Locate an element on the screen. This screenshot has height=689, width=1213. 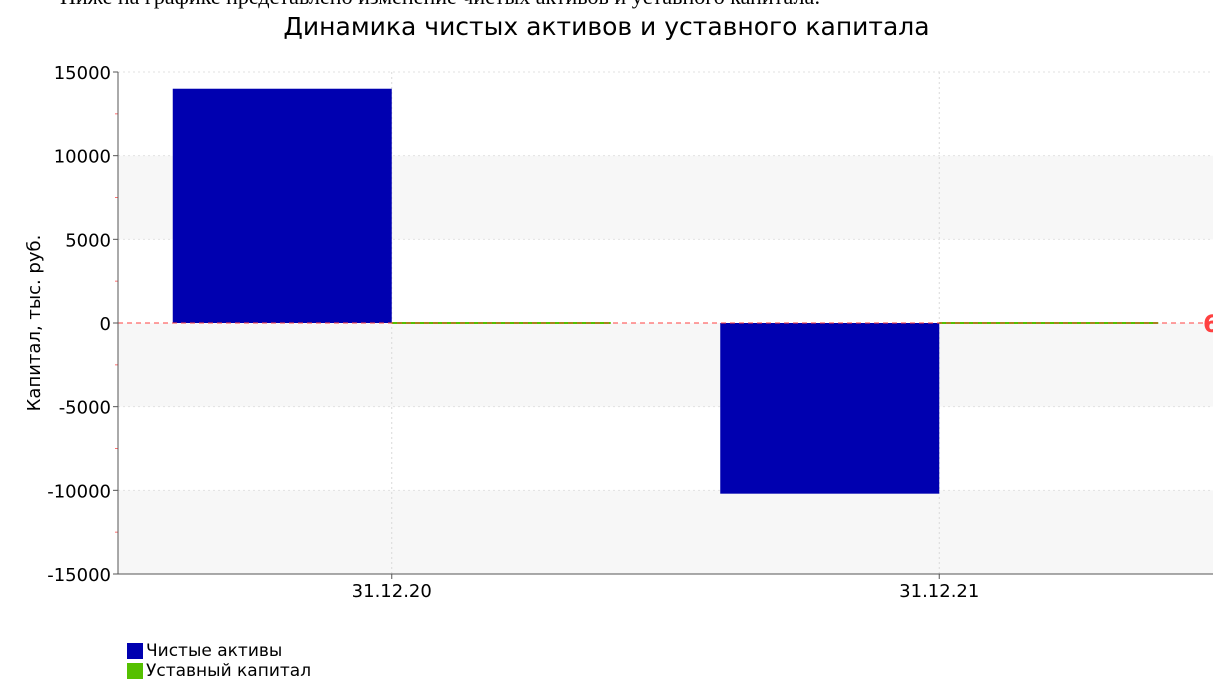
reference-line-label: 6 is located at coordinates (1208, 324).